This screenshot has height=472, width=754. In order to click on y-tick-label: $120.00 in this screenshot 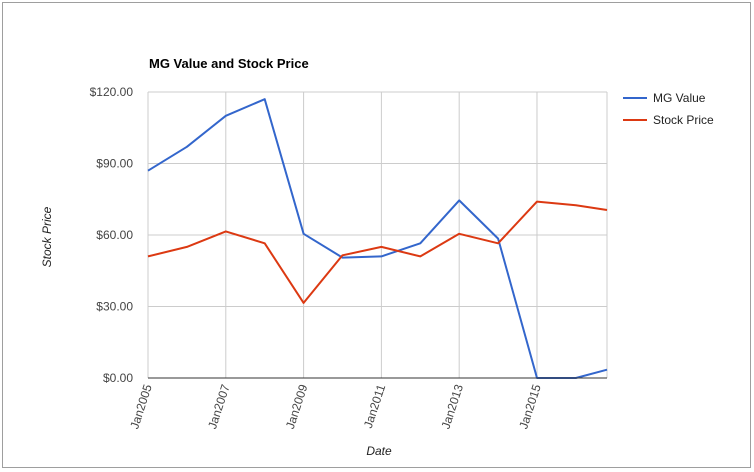, I will do `click(112, 92)`.